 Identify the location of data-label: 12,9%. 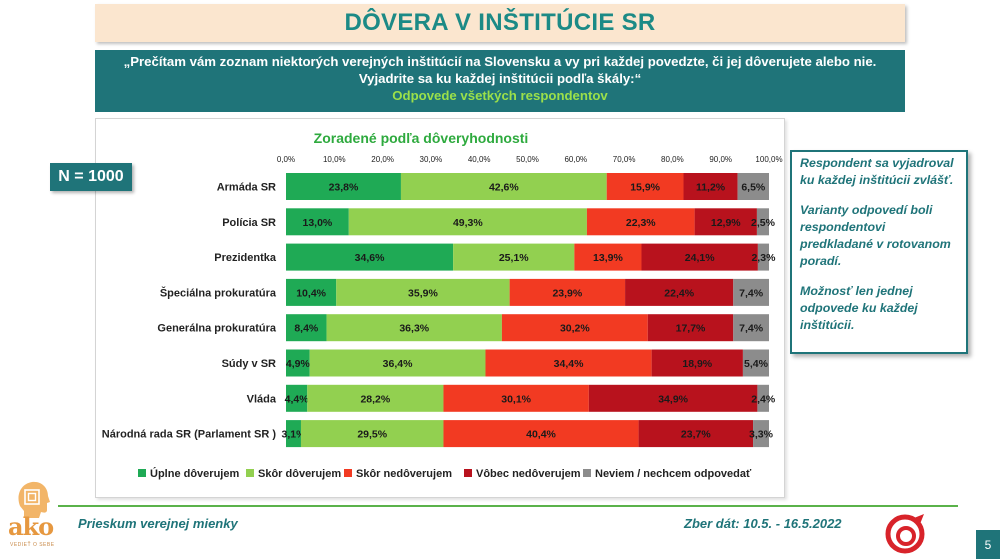
(726, 223).